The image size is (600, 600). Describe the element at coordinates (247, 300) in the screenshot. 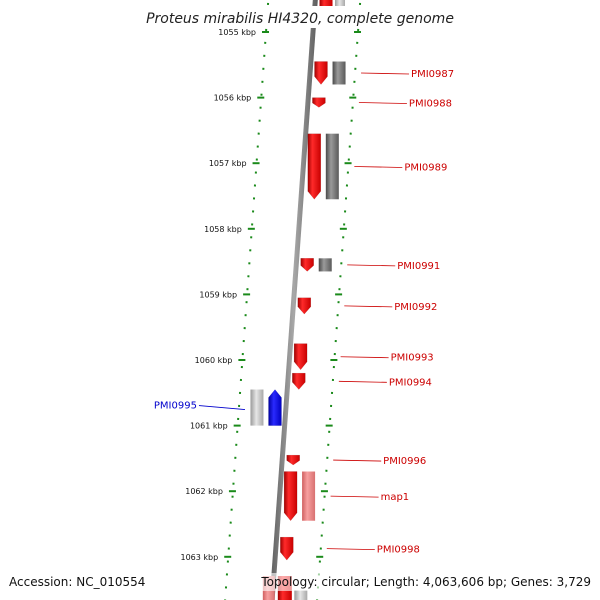

I see `inner-dotted-guide` at that location.